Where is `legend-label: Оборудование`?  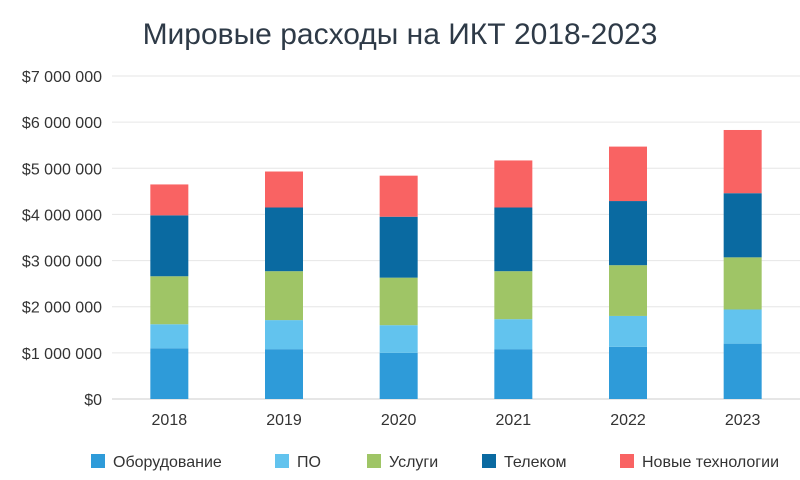 legend-label: Оборудование is located at coordinates (167, 462).